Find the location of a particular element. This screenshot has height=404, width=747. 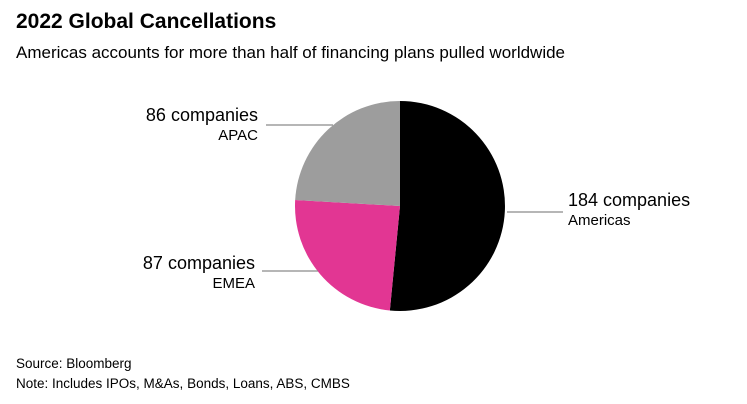

callout-apac: 86 companies APAC is located at coordinates (202, 124).